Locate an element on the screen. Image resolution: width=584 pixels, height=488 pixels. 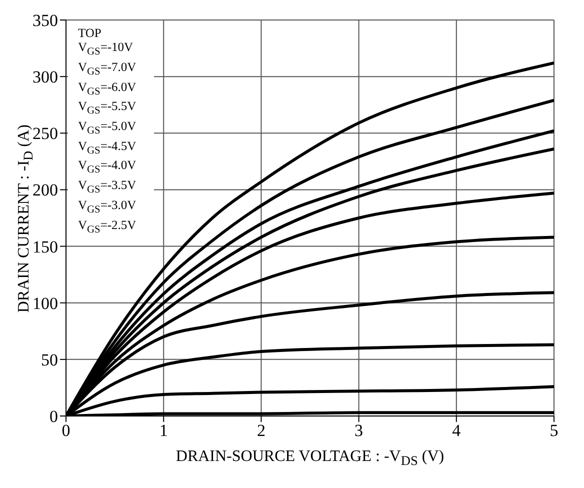
annotation: V$_{GS}$=-5.5V is located at coordinates (107, 109).